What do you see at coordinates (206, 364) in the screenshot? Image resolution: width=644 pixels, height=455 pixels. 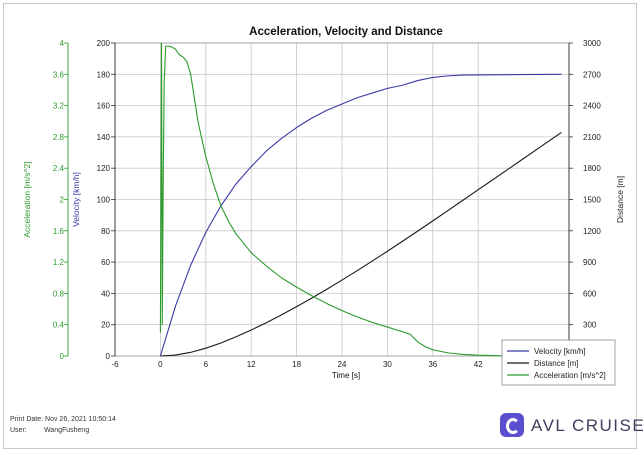 I see `x-tick-label: 6` at bounding box center [206, 364].